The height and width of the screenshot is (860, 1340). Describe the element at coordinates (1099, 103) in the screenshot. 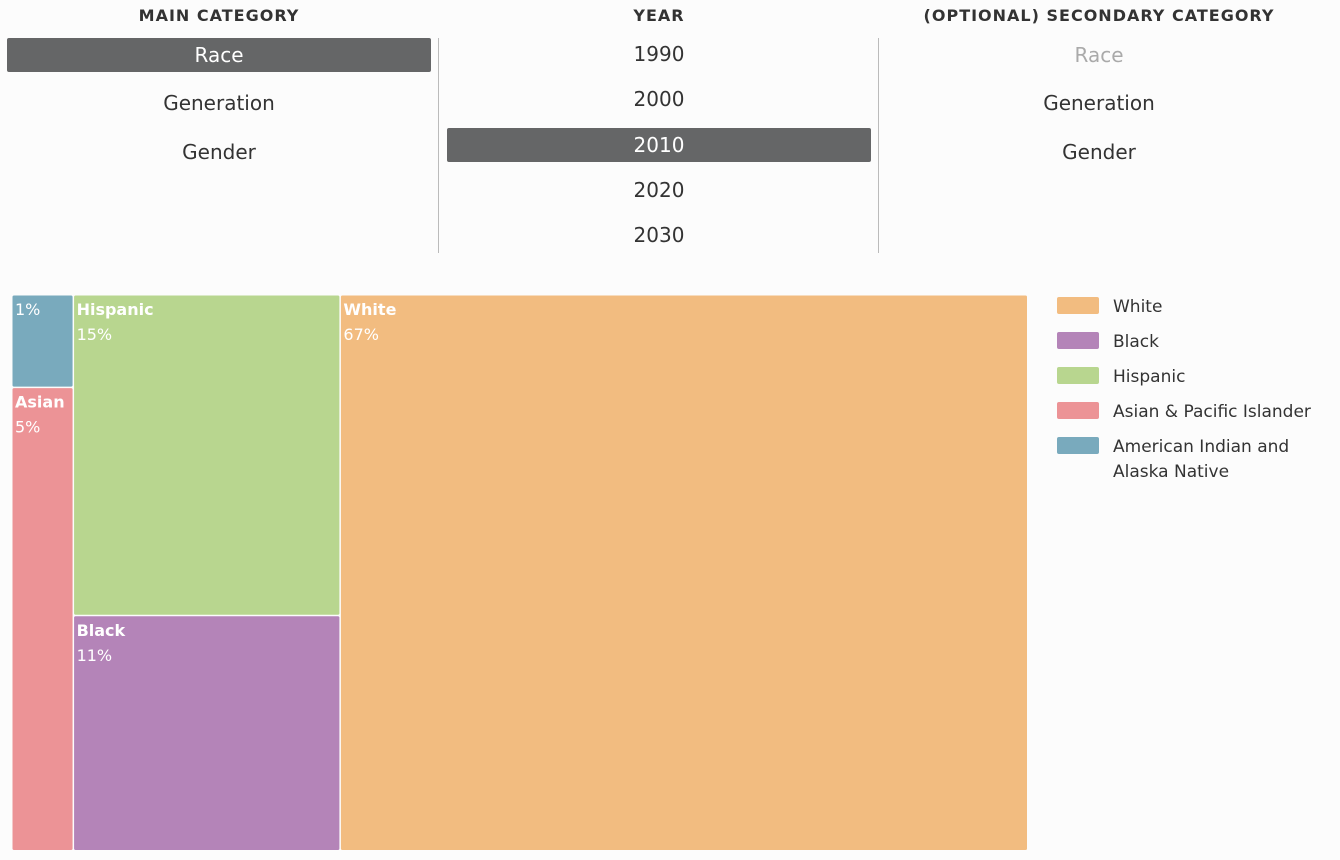

I see `secondary-option-generation: Generation` at that location.